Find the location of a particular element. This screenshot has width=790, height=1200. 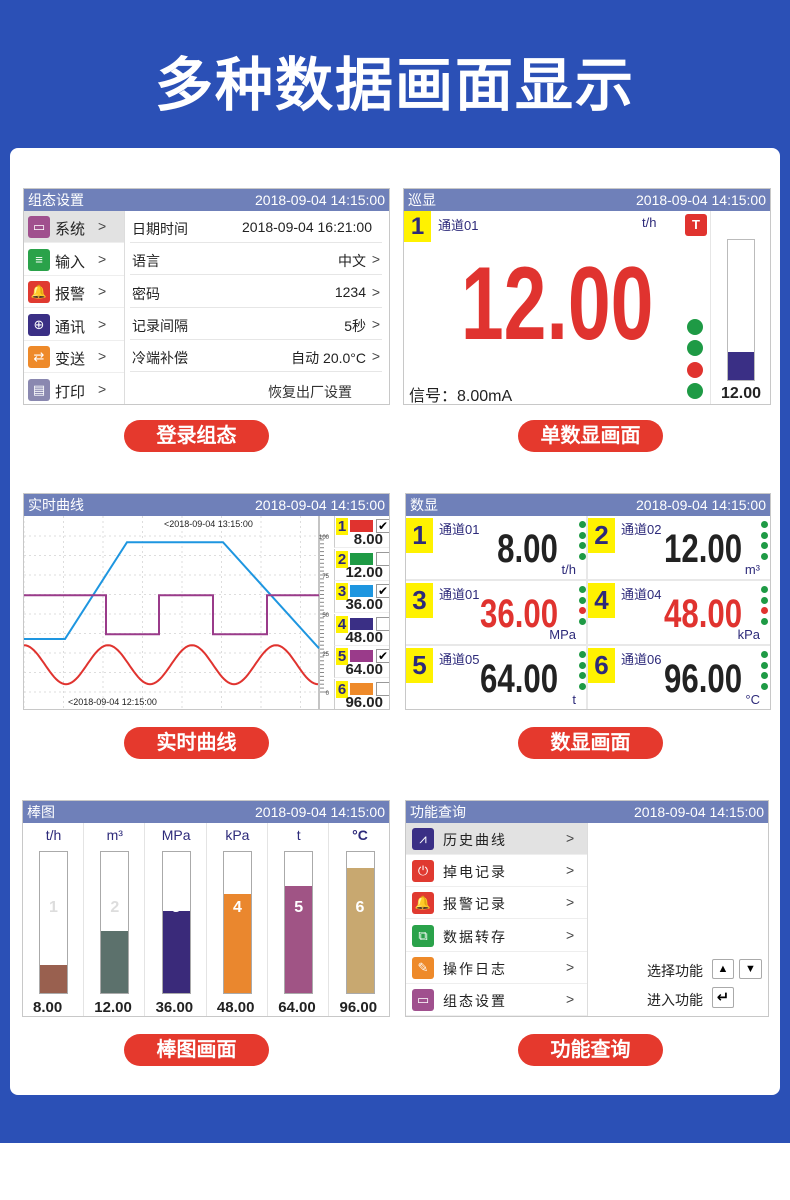

bar-column-4: kPa 4 48.00 is located at coordinates (237, 919).